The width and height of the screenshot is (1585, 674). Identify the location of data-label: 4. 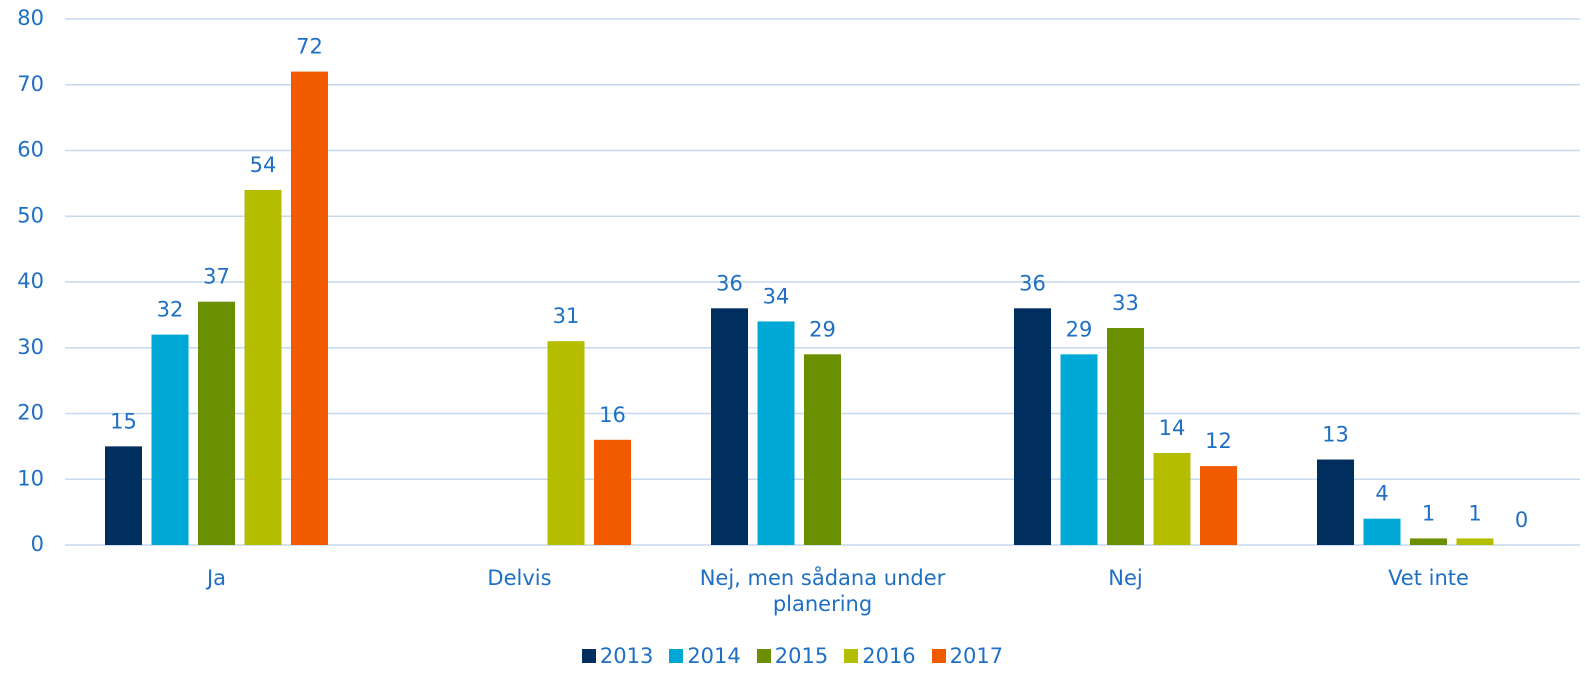
(1381, 494).